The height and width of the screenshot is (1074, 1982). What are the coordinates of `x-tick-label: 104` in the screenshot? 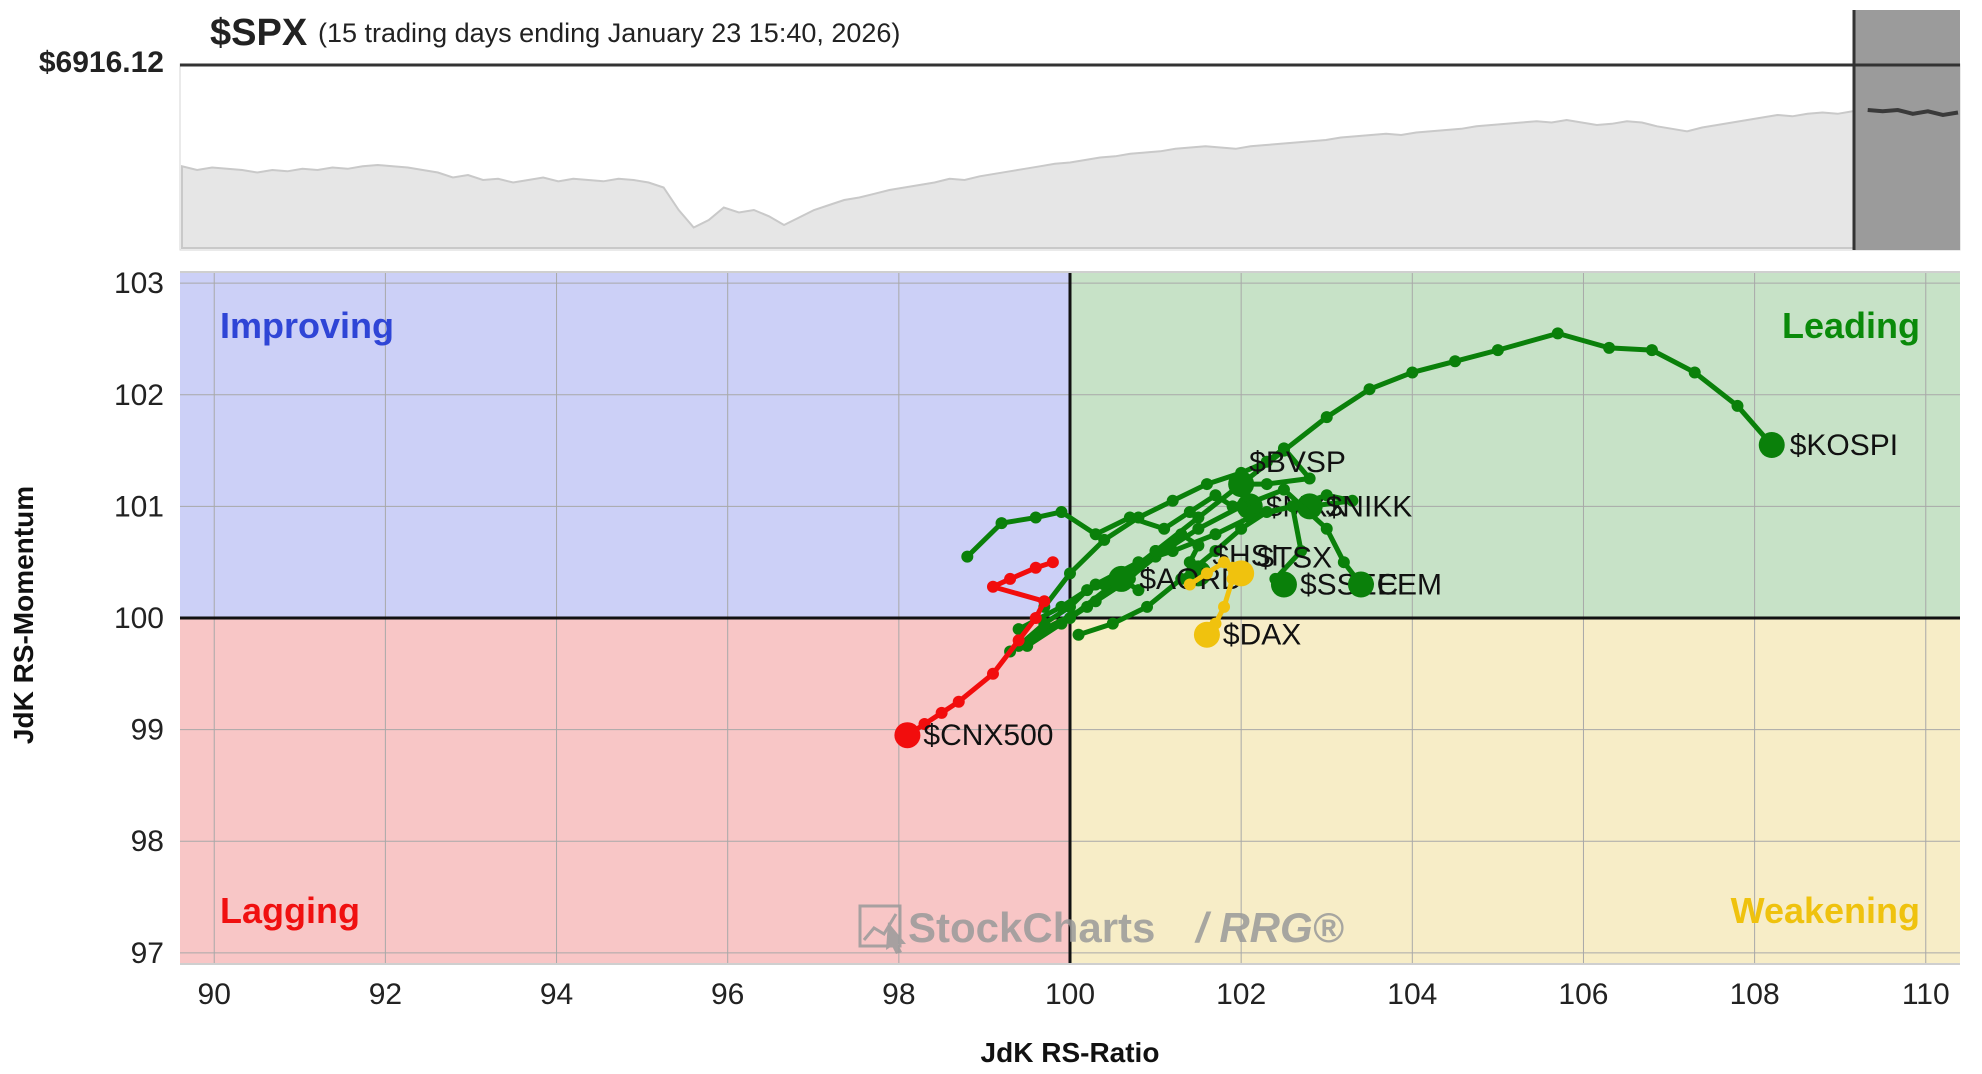 It's located at (1412, 994).